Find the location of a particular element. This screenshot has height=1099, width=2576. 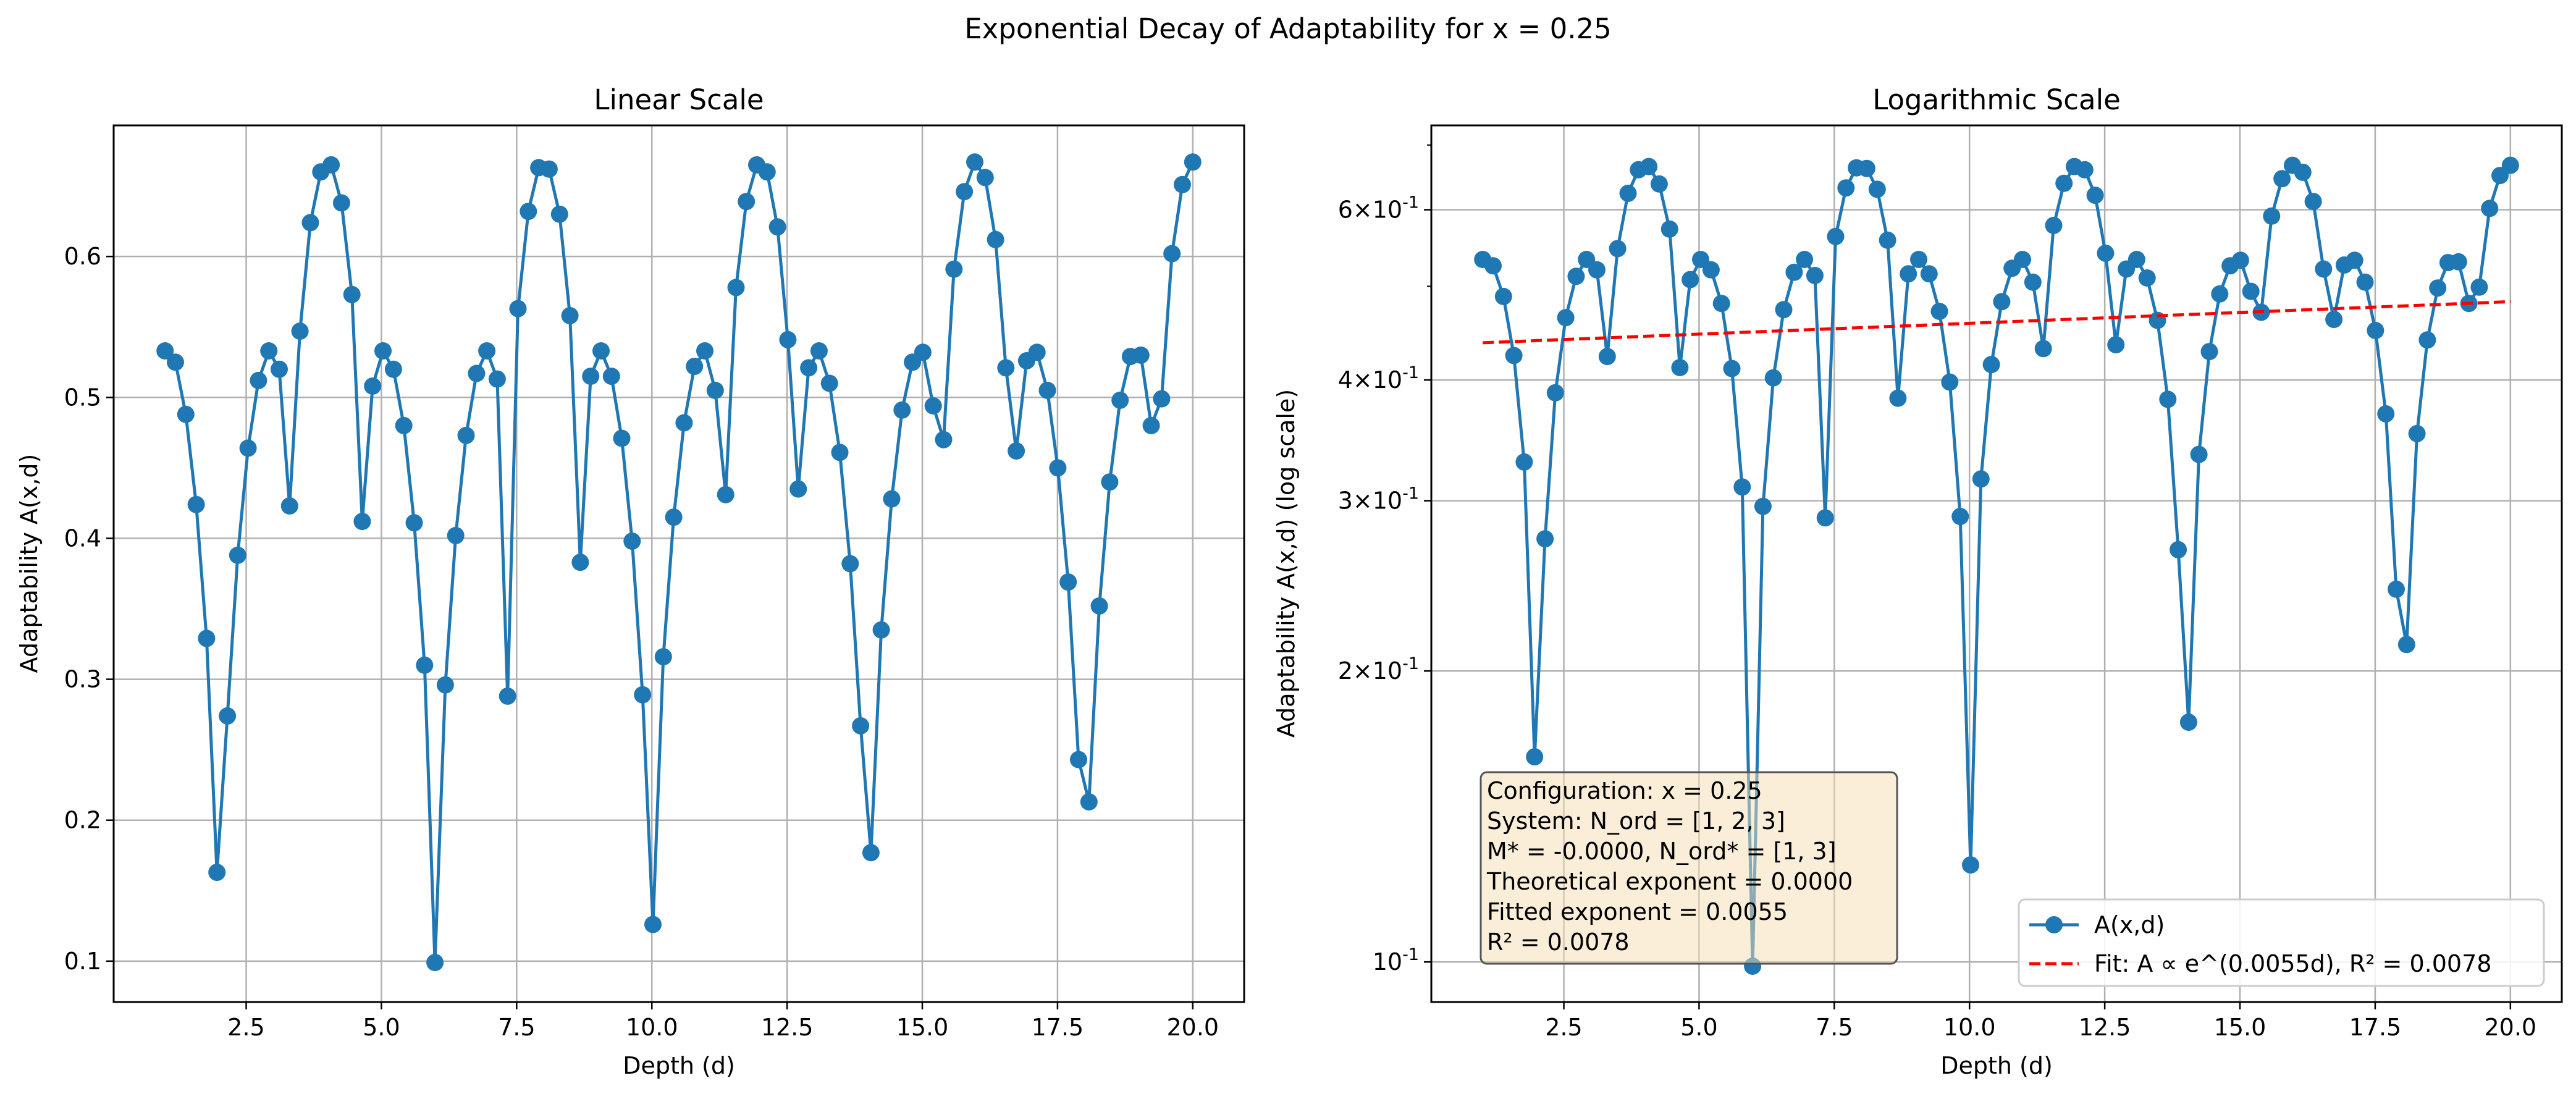

x-tick-label: 15.0 is located at coordinates (2240, 1027).